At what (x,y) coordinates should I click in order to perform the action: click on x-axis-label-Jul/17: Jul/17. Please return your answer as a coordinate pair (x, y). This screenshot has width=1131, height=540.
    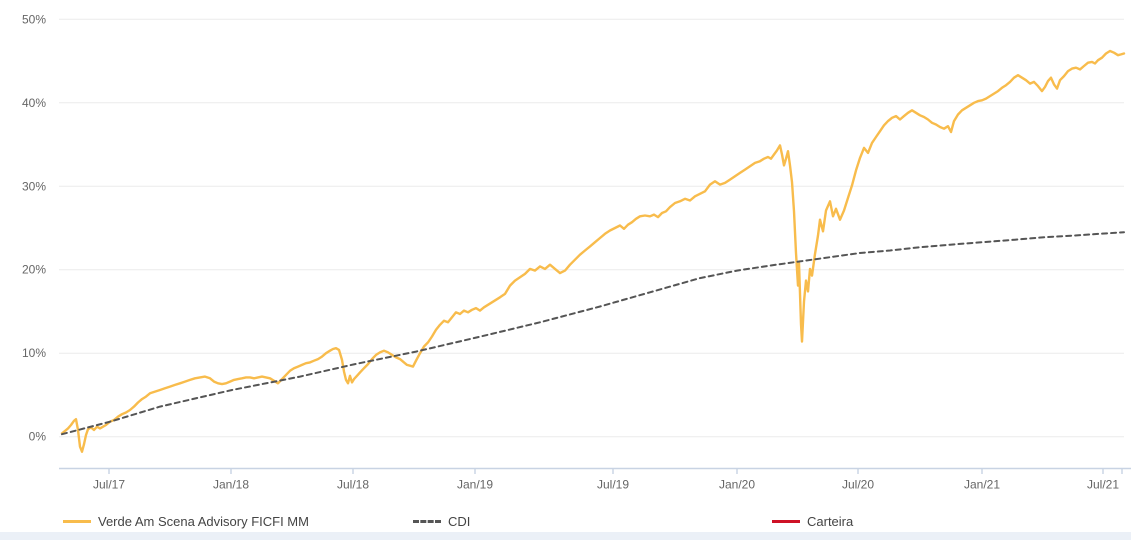
    Looking at the image, I should click on (109, 485).